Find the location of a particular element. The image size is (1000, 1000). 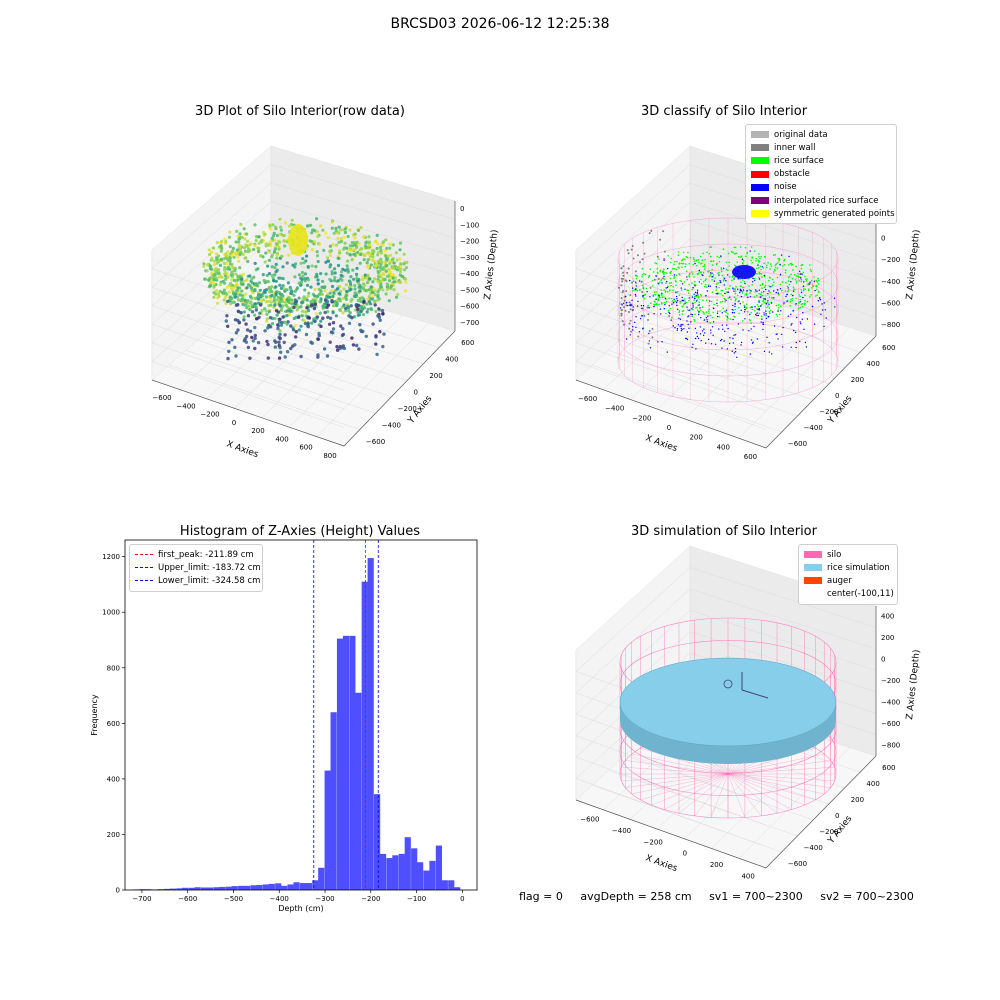

legend-label: silo is located at coordinates (834, 554).